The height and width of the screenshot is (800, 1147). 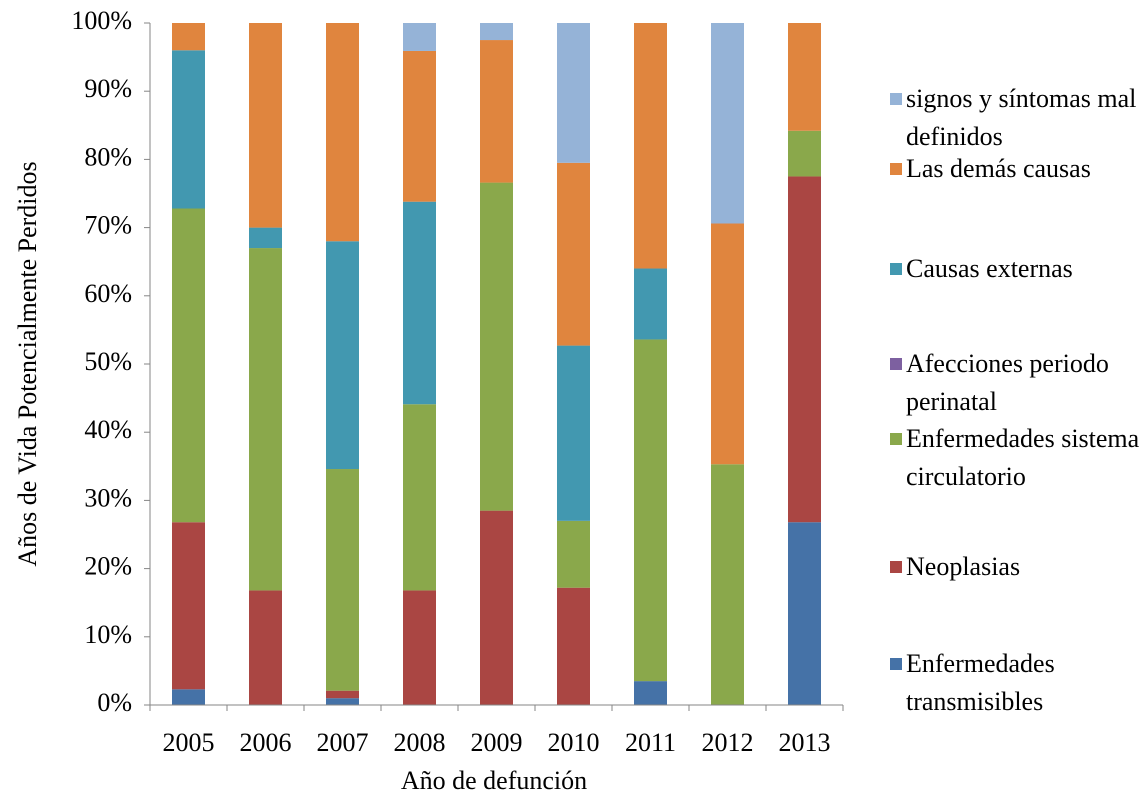 I want to click on y-tick-label: 50%, so click(x=108, y=361).